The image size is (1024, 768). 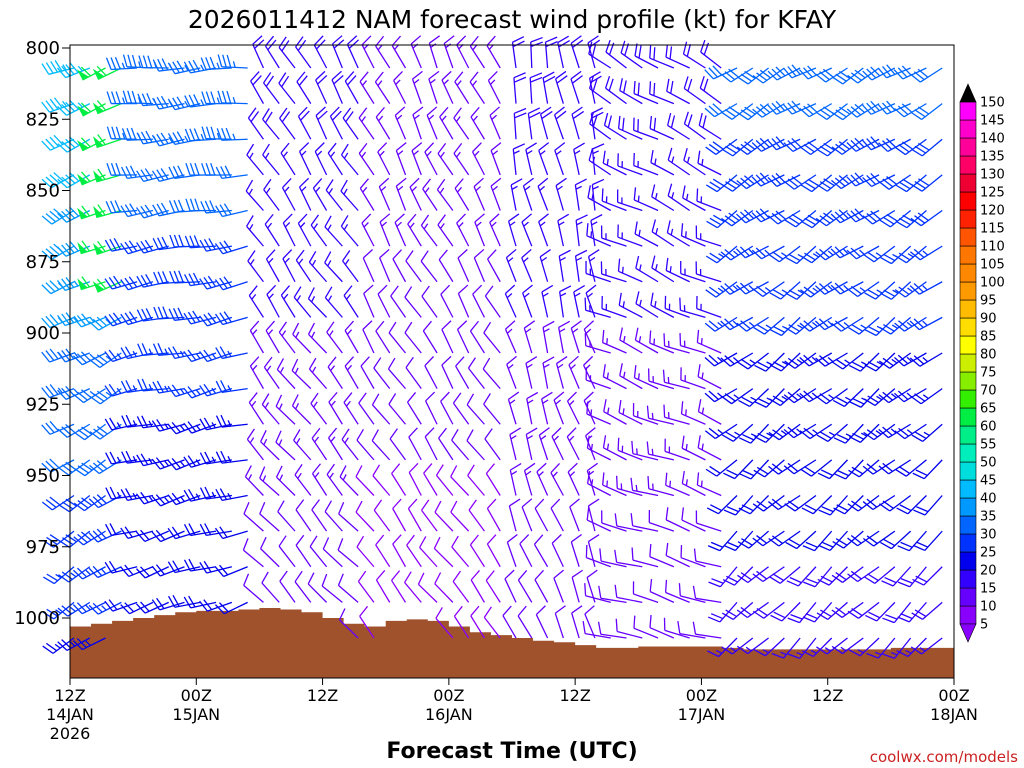 What do you see at coordinates (992, 139) in the screenshot?
I see `colorbar-label: 140` at bounding box center [992, 139].